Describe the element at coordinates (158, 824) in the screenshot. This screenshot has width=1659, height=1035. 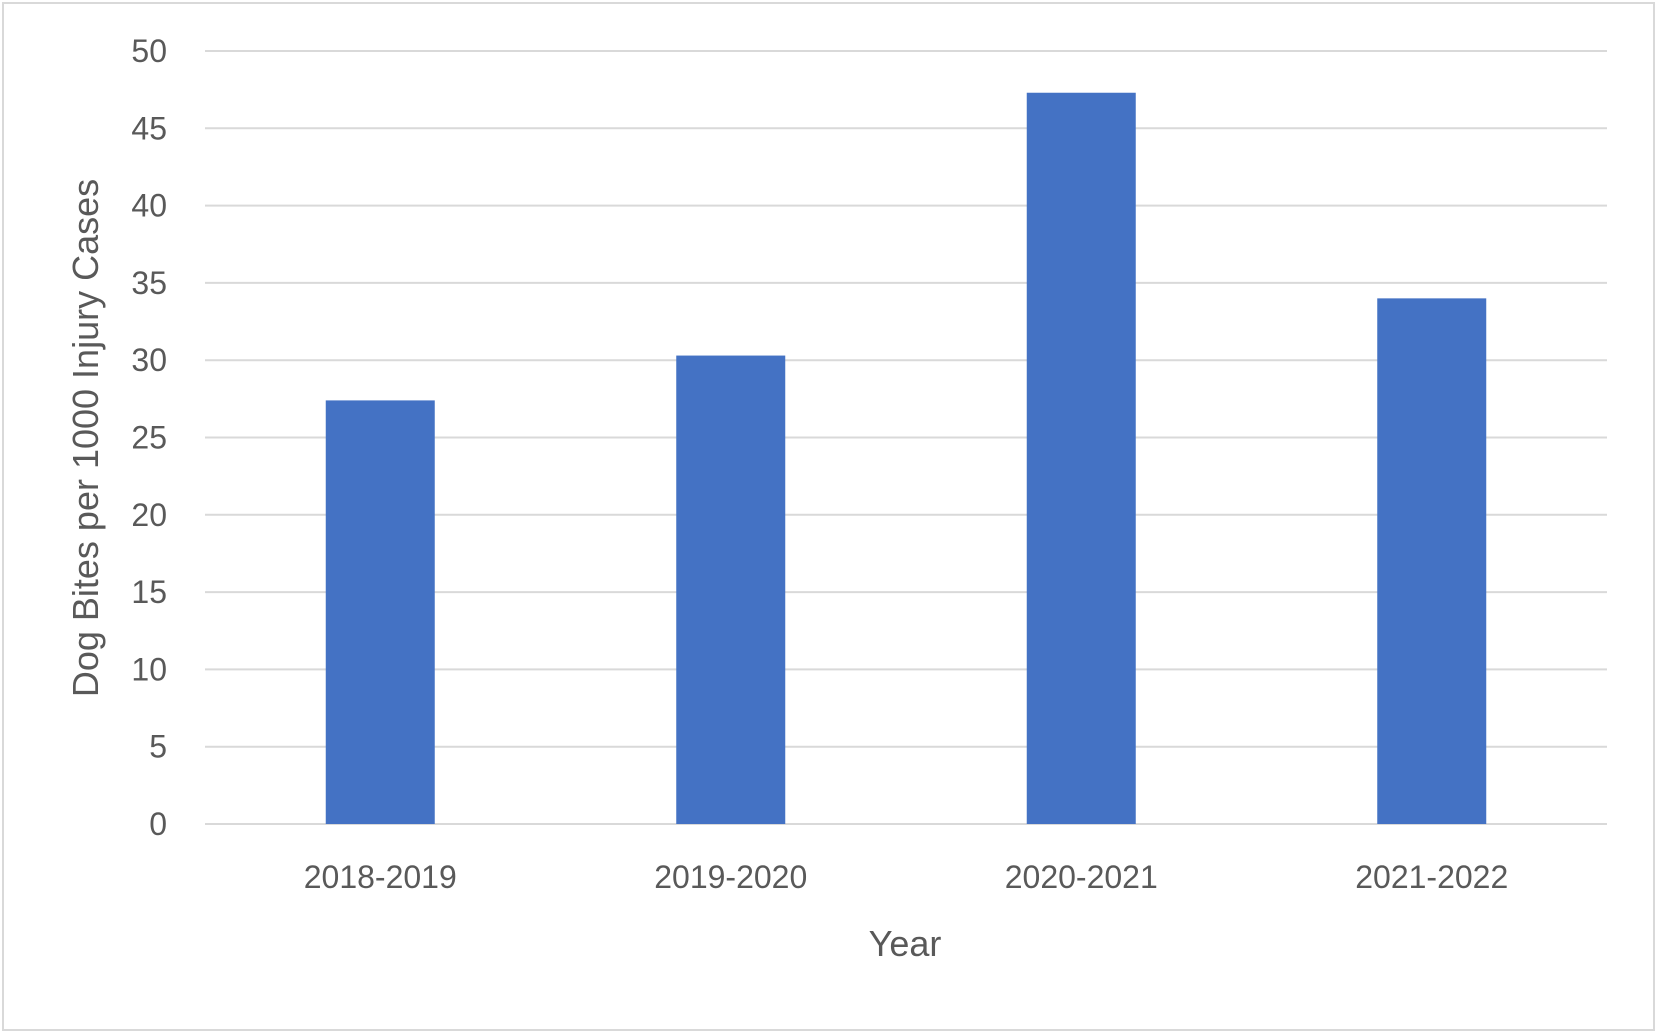
I see `y-tick-label: 0` at that location.